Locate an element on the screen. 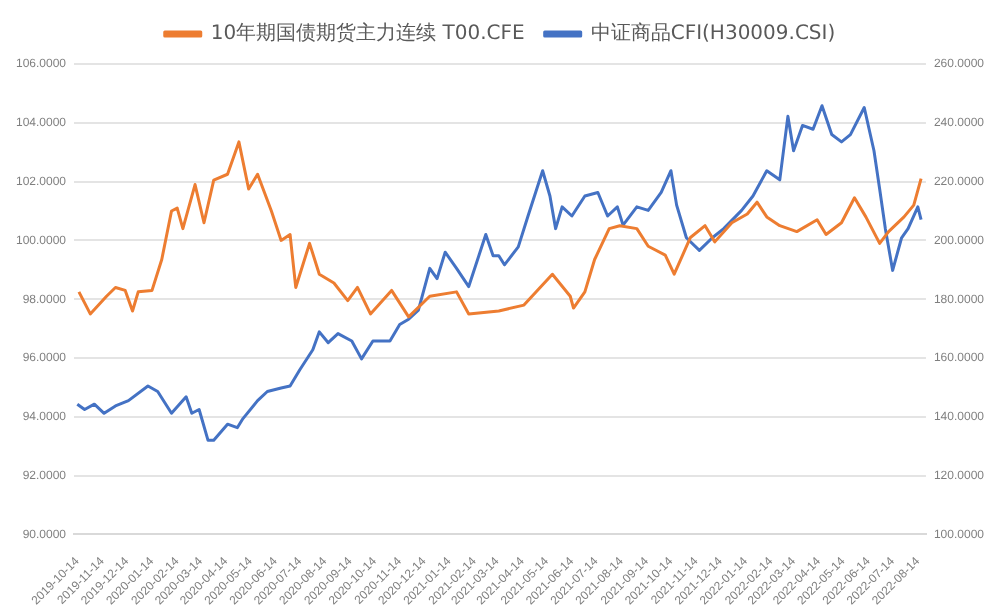  legend-label: 中证商品CFI(H30009.CSI) is located at coordinates (713, 33).